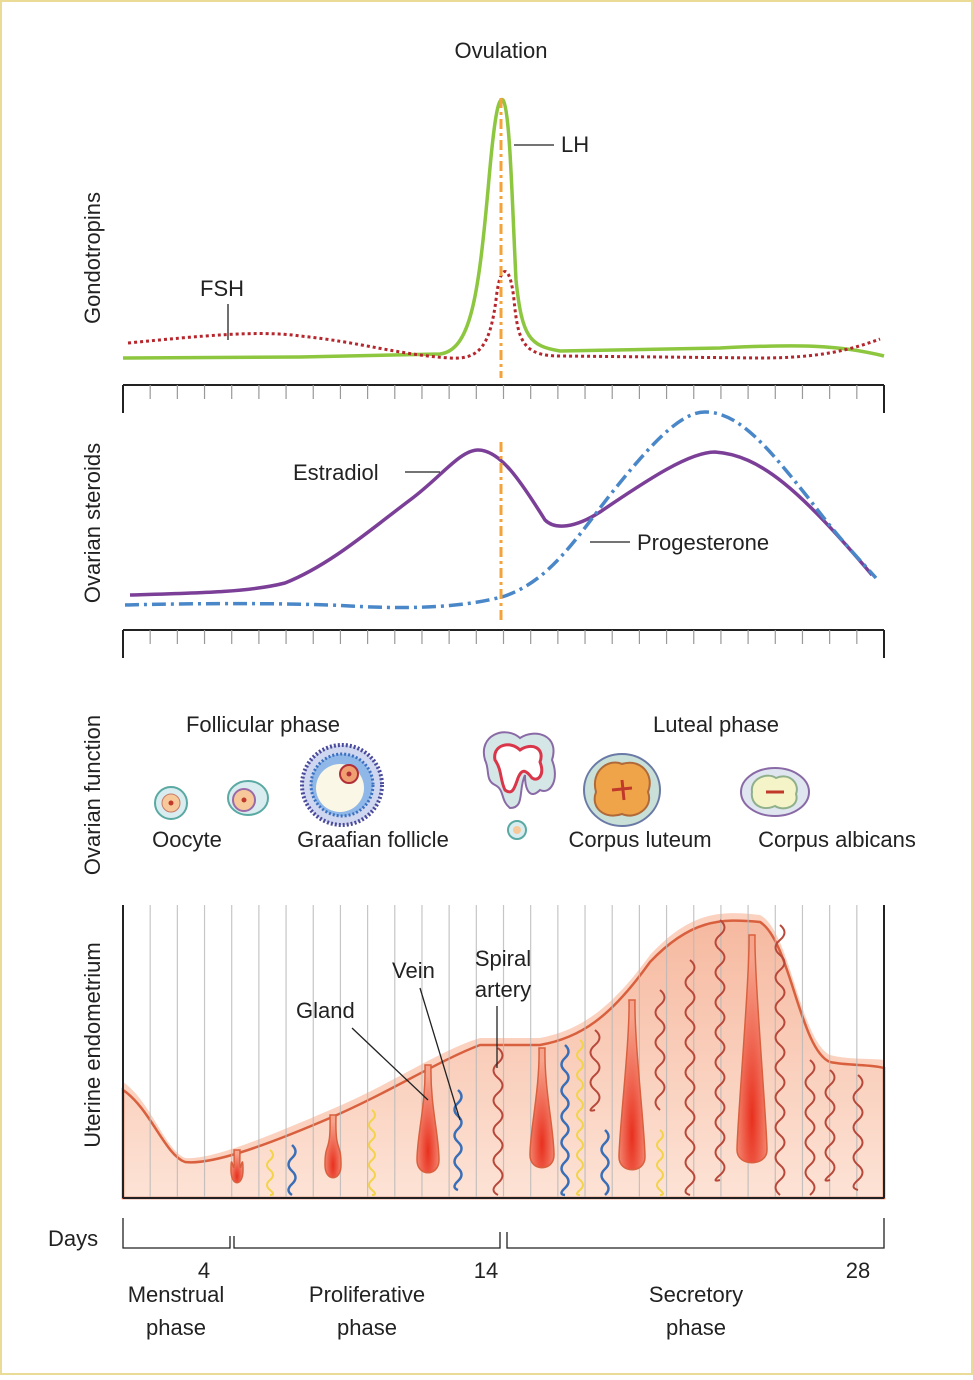 The image size is (973, 1380). Describe the element at coordinates (92, 795) in the screenshot. I see `panel-label: Ovarian function` at that location.